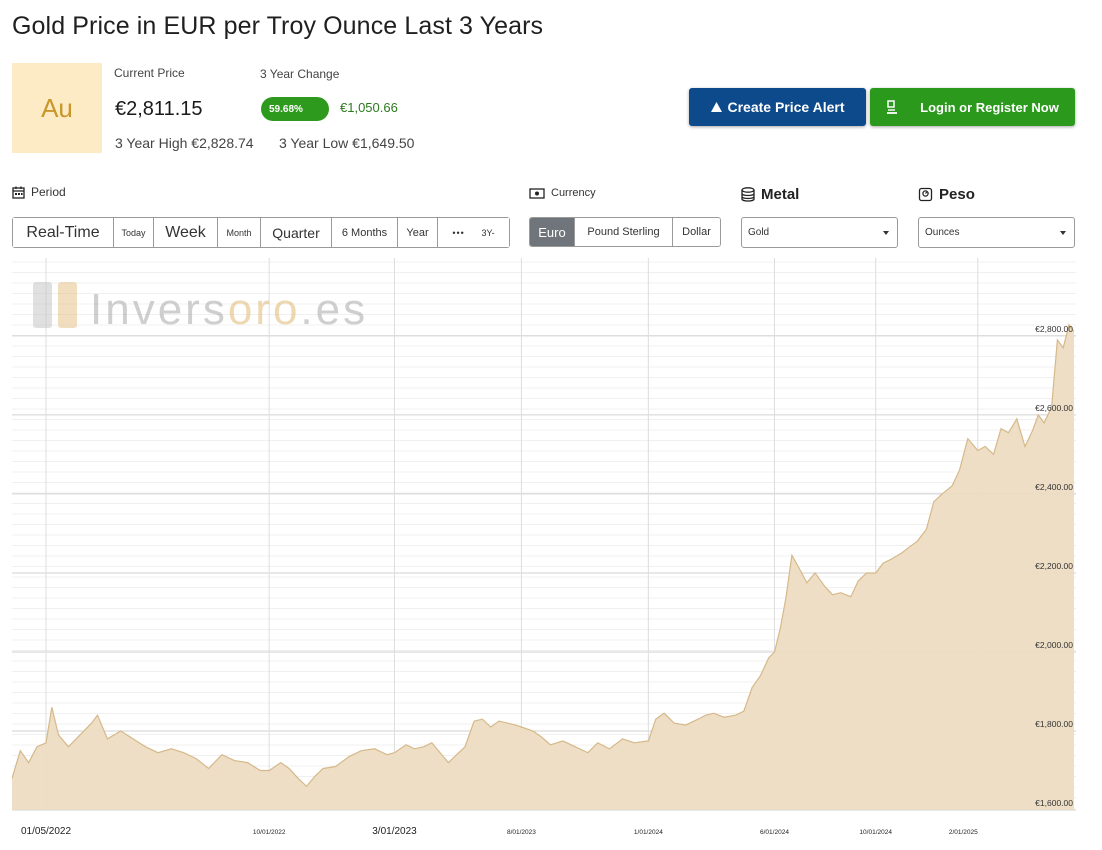 The image size is (1102, 850). Describe the element at coordinates (239, 232) in the screenshot. I see `period-month: Month` at that location.